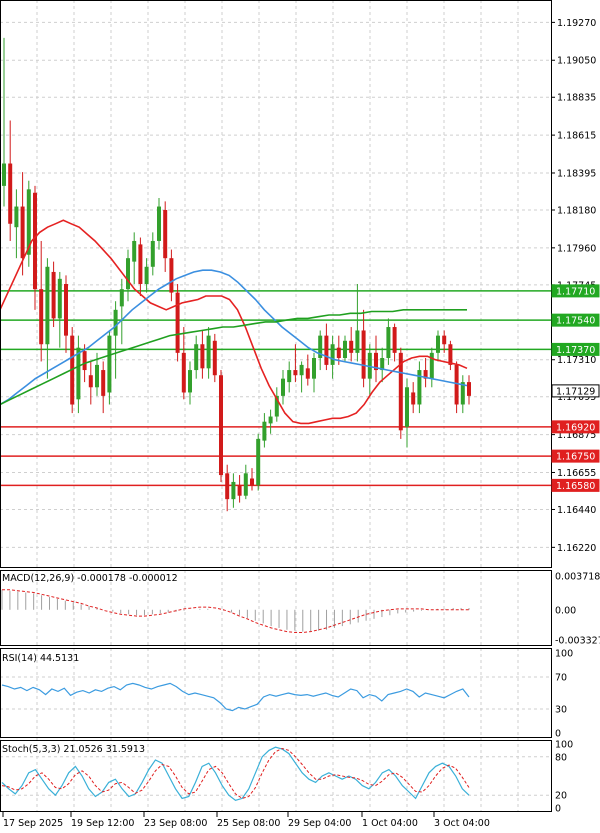 This screenshot has width=600, height=833. What do you see at coordinates (576, 473) in the screenshot?
I see `price-tick-label: 1.16655` at bounding box center [576, 473].